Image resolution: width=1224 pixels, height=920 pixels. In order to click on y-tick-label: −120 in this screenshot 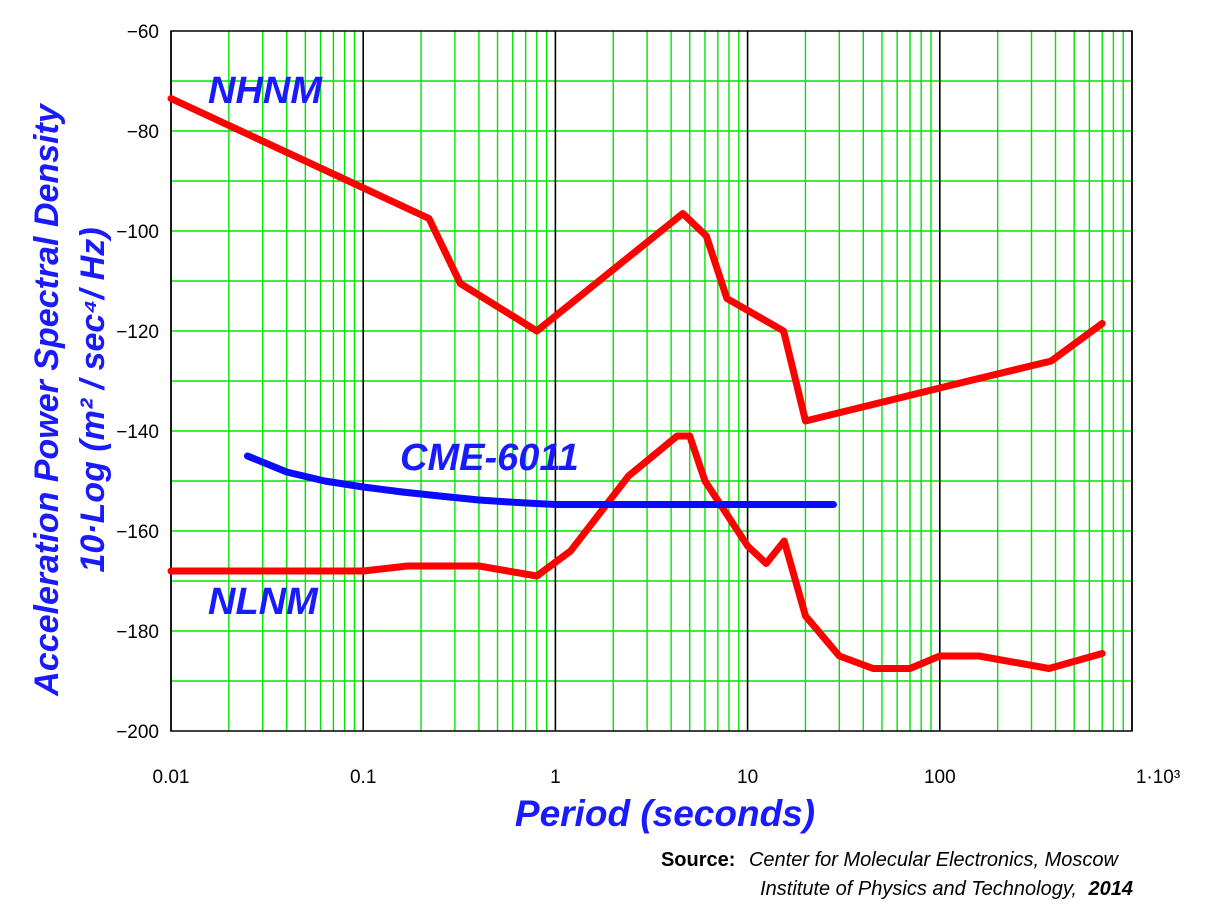, I will do `click(137, 332)`.